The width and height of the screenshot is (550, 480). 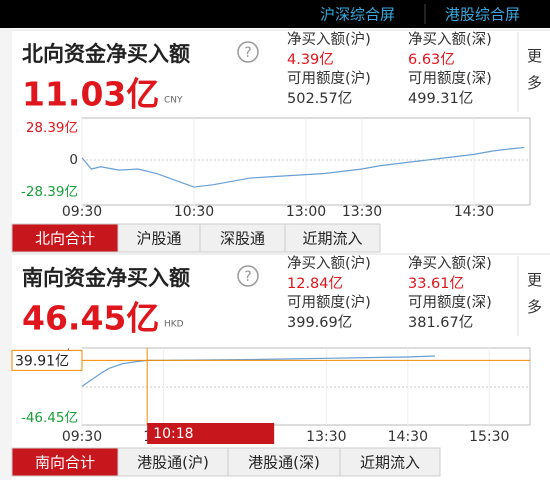 I want to click on tab-label: 南向合计, so click(x=65, y=463).